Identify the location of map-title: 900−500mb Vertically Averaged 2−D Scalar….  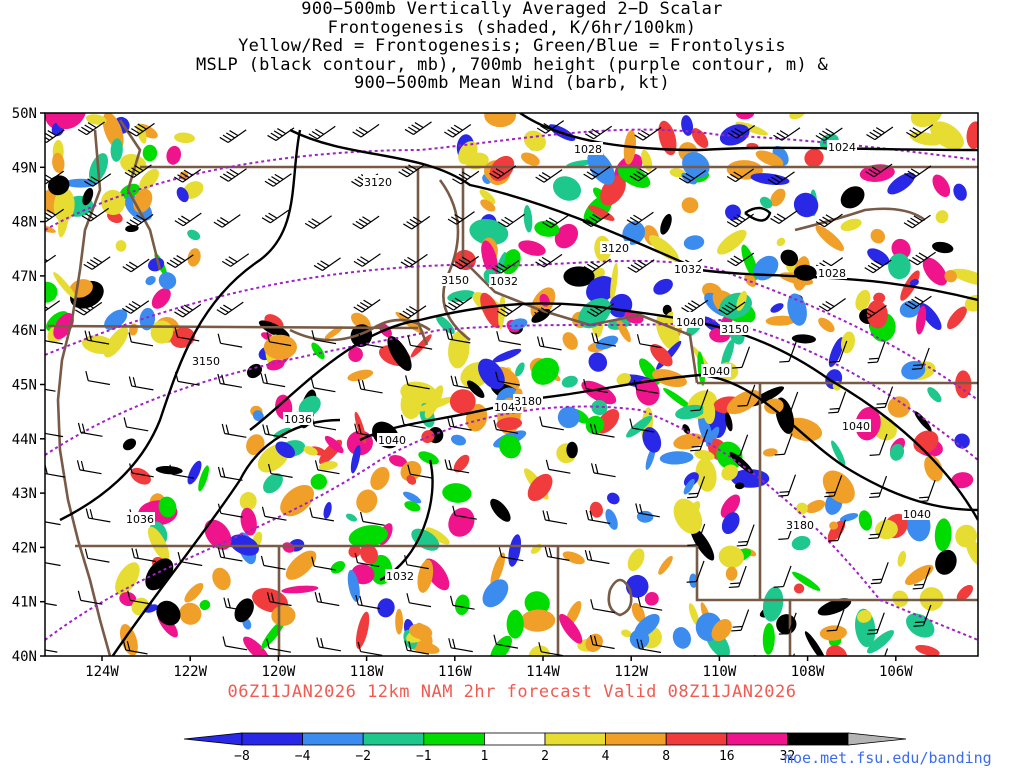
(512, 46).